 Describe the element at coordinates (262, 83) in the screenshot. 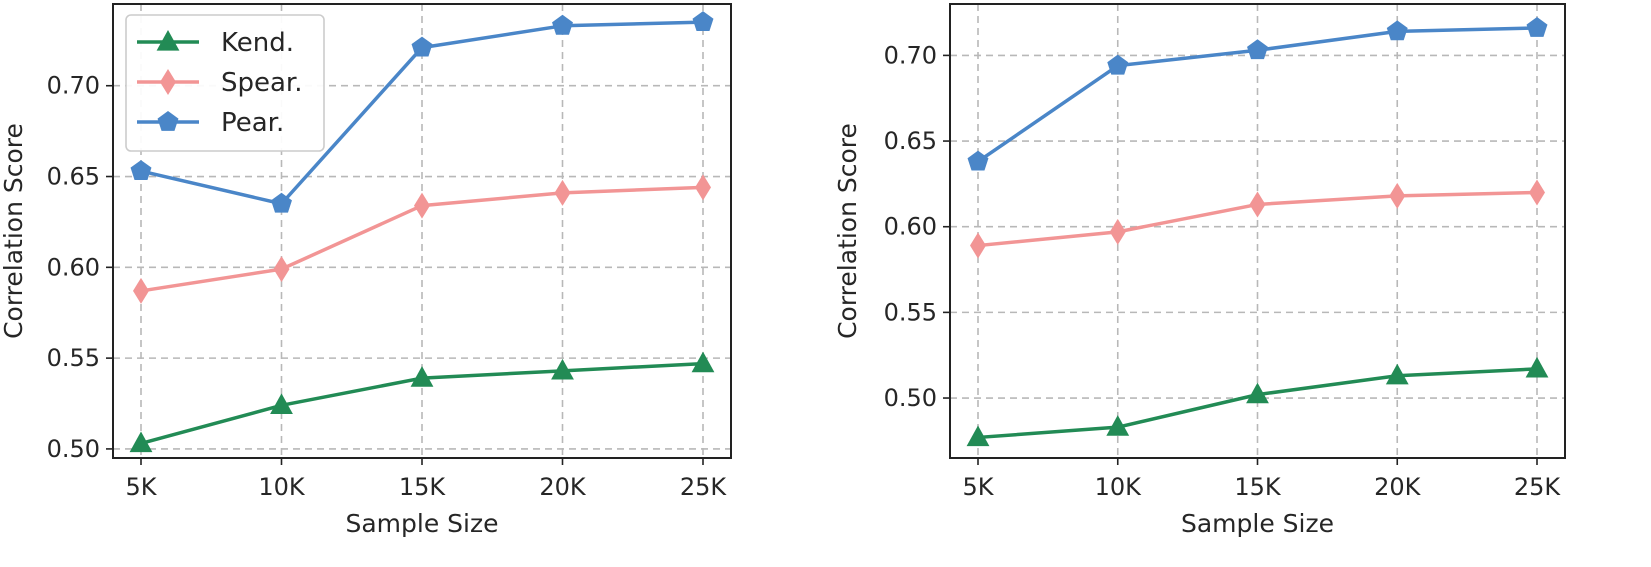

I see `legend-entry-label: Spear.` at that location.